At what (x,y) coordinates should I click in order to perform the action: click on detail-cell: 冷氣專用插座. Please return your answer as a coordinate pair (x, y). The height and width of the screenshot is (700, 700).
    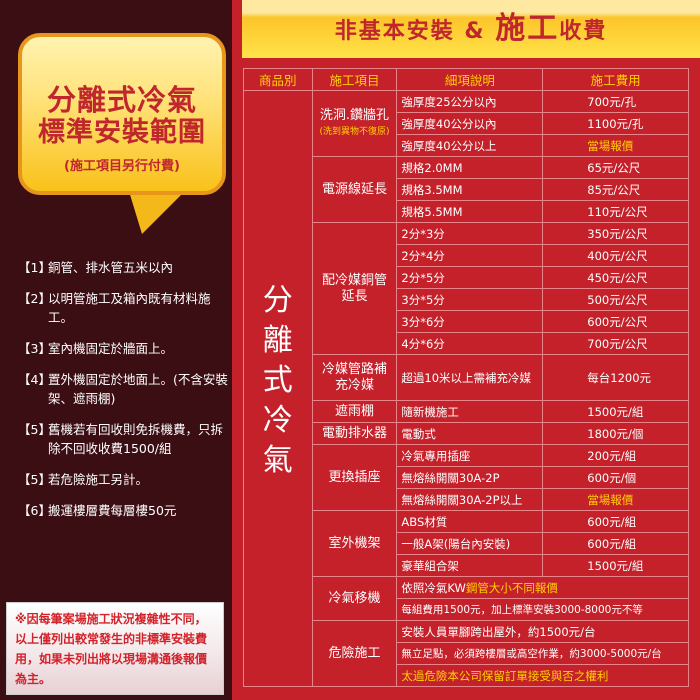
    Looking at the image, I should click on (470, 455).